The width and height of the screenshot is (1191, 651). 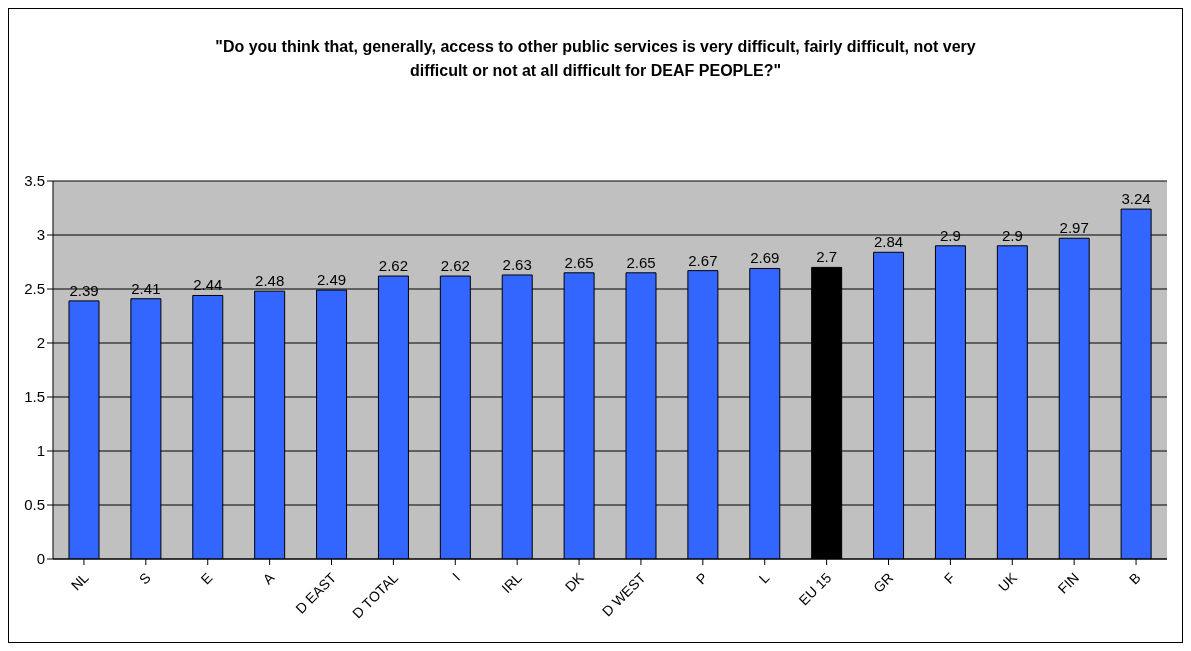 I want to click on x-tick-label: B, so click(x=1134, y=578).